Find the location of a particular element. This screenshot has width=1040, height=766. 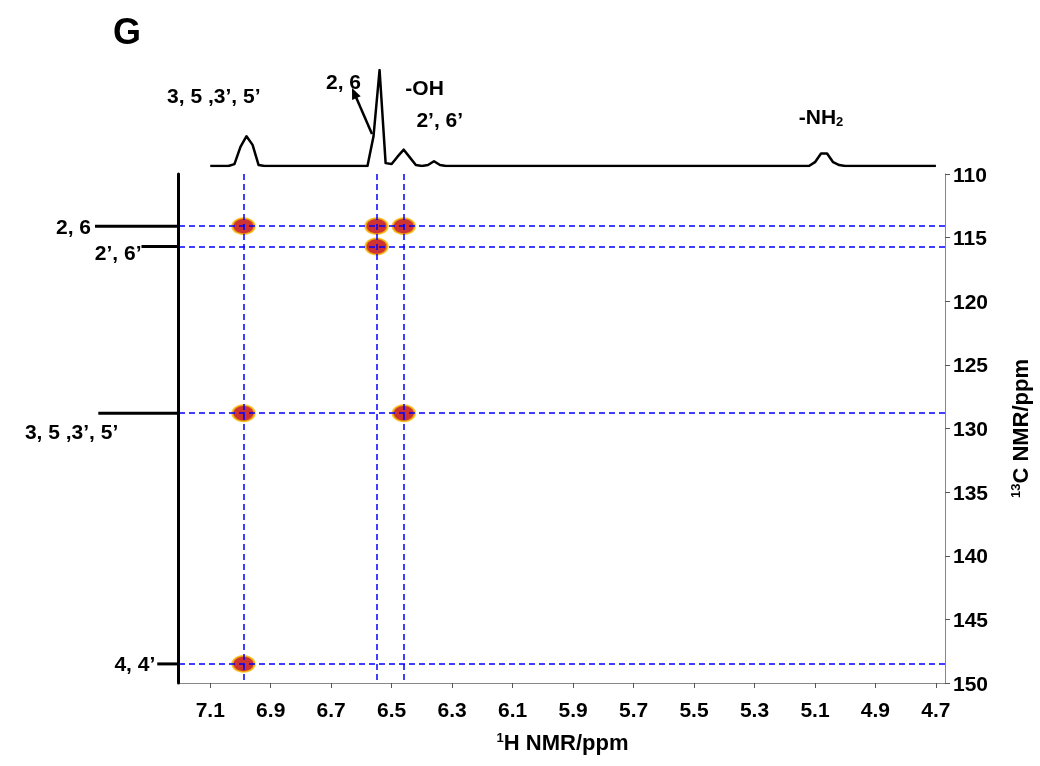

x-tick-label: 7.1 is located at coordinates (210, 709).